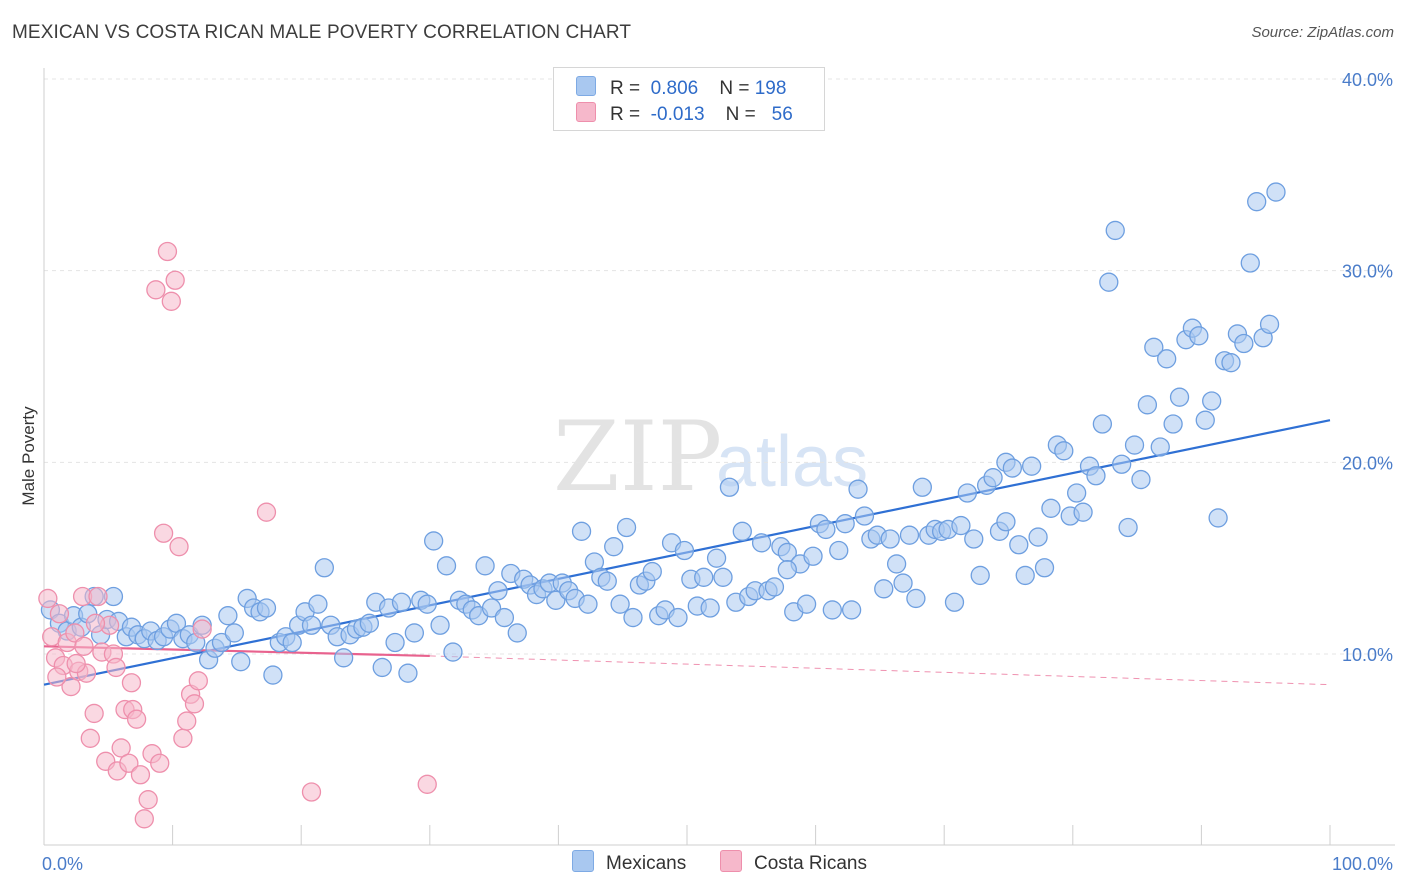 This screenshot has height=892, width=1406. Describe the element at coordinates (793, 862) in the screenshot. I see `bottom-legend-costa-ricans: Costa Ricans` at that location.